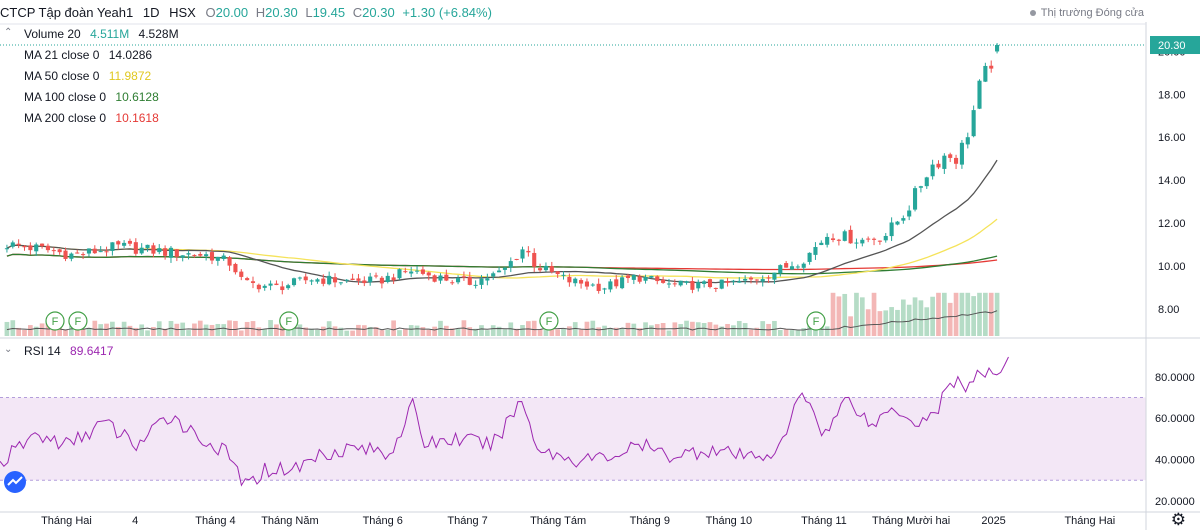 Image resolution: width=1200 pixels, height=530 pixels. I want to click on time-tick-label: Tháng 11, so click(824, 521).